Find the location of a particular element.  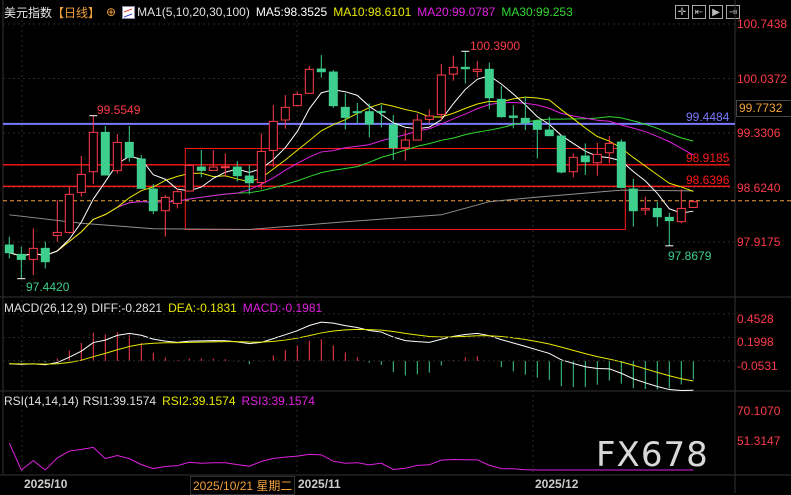

rsi-name: RSI(14,14,14) is located at coordinates (41, 401).